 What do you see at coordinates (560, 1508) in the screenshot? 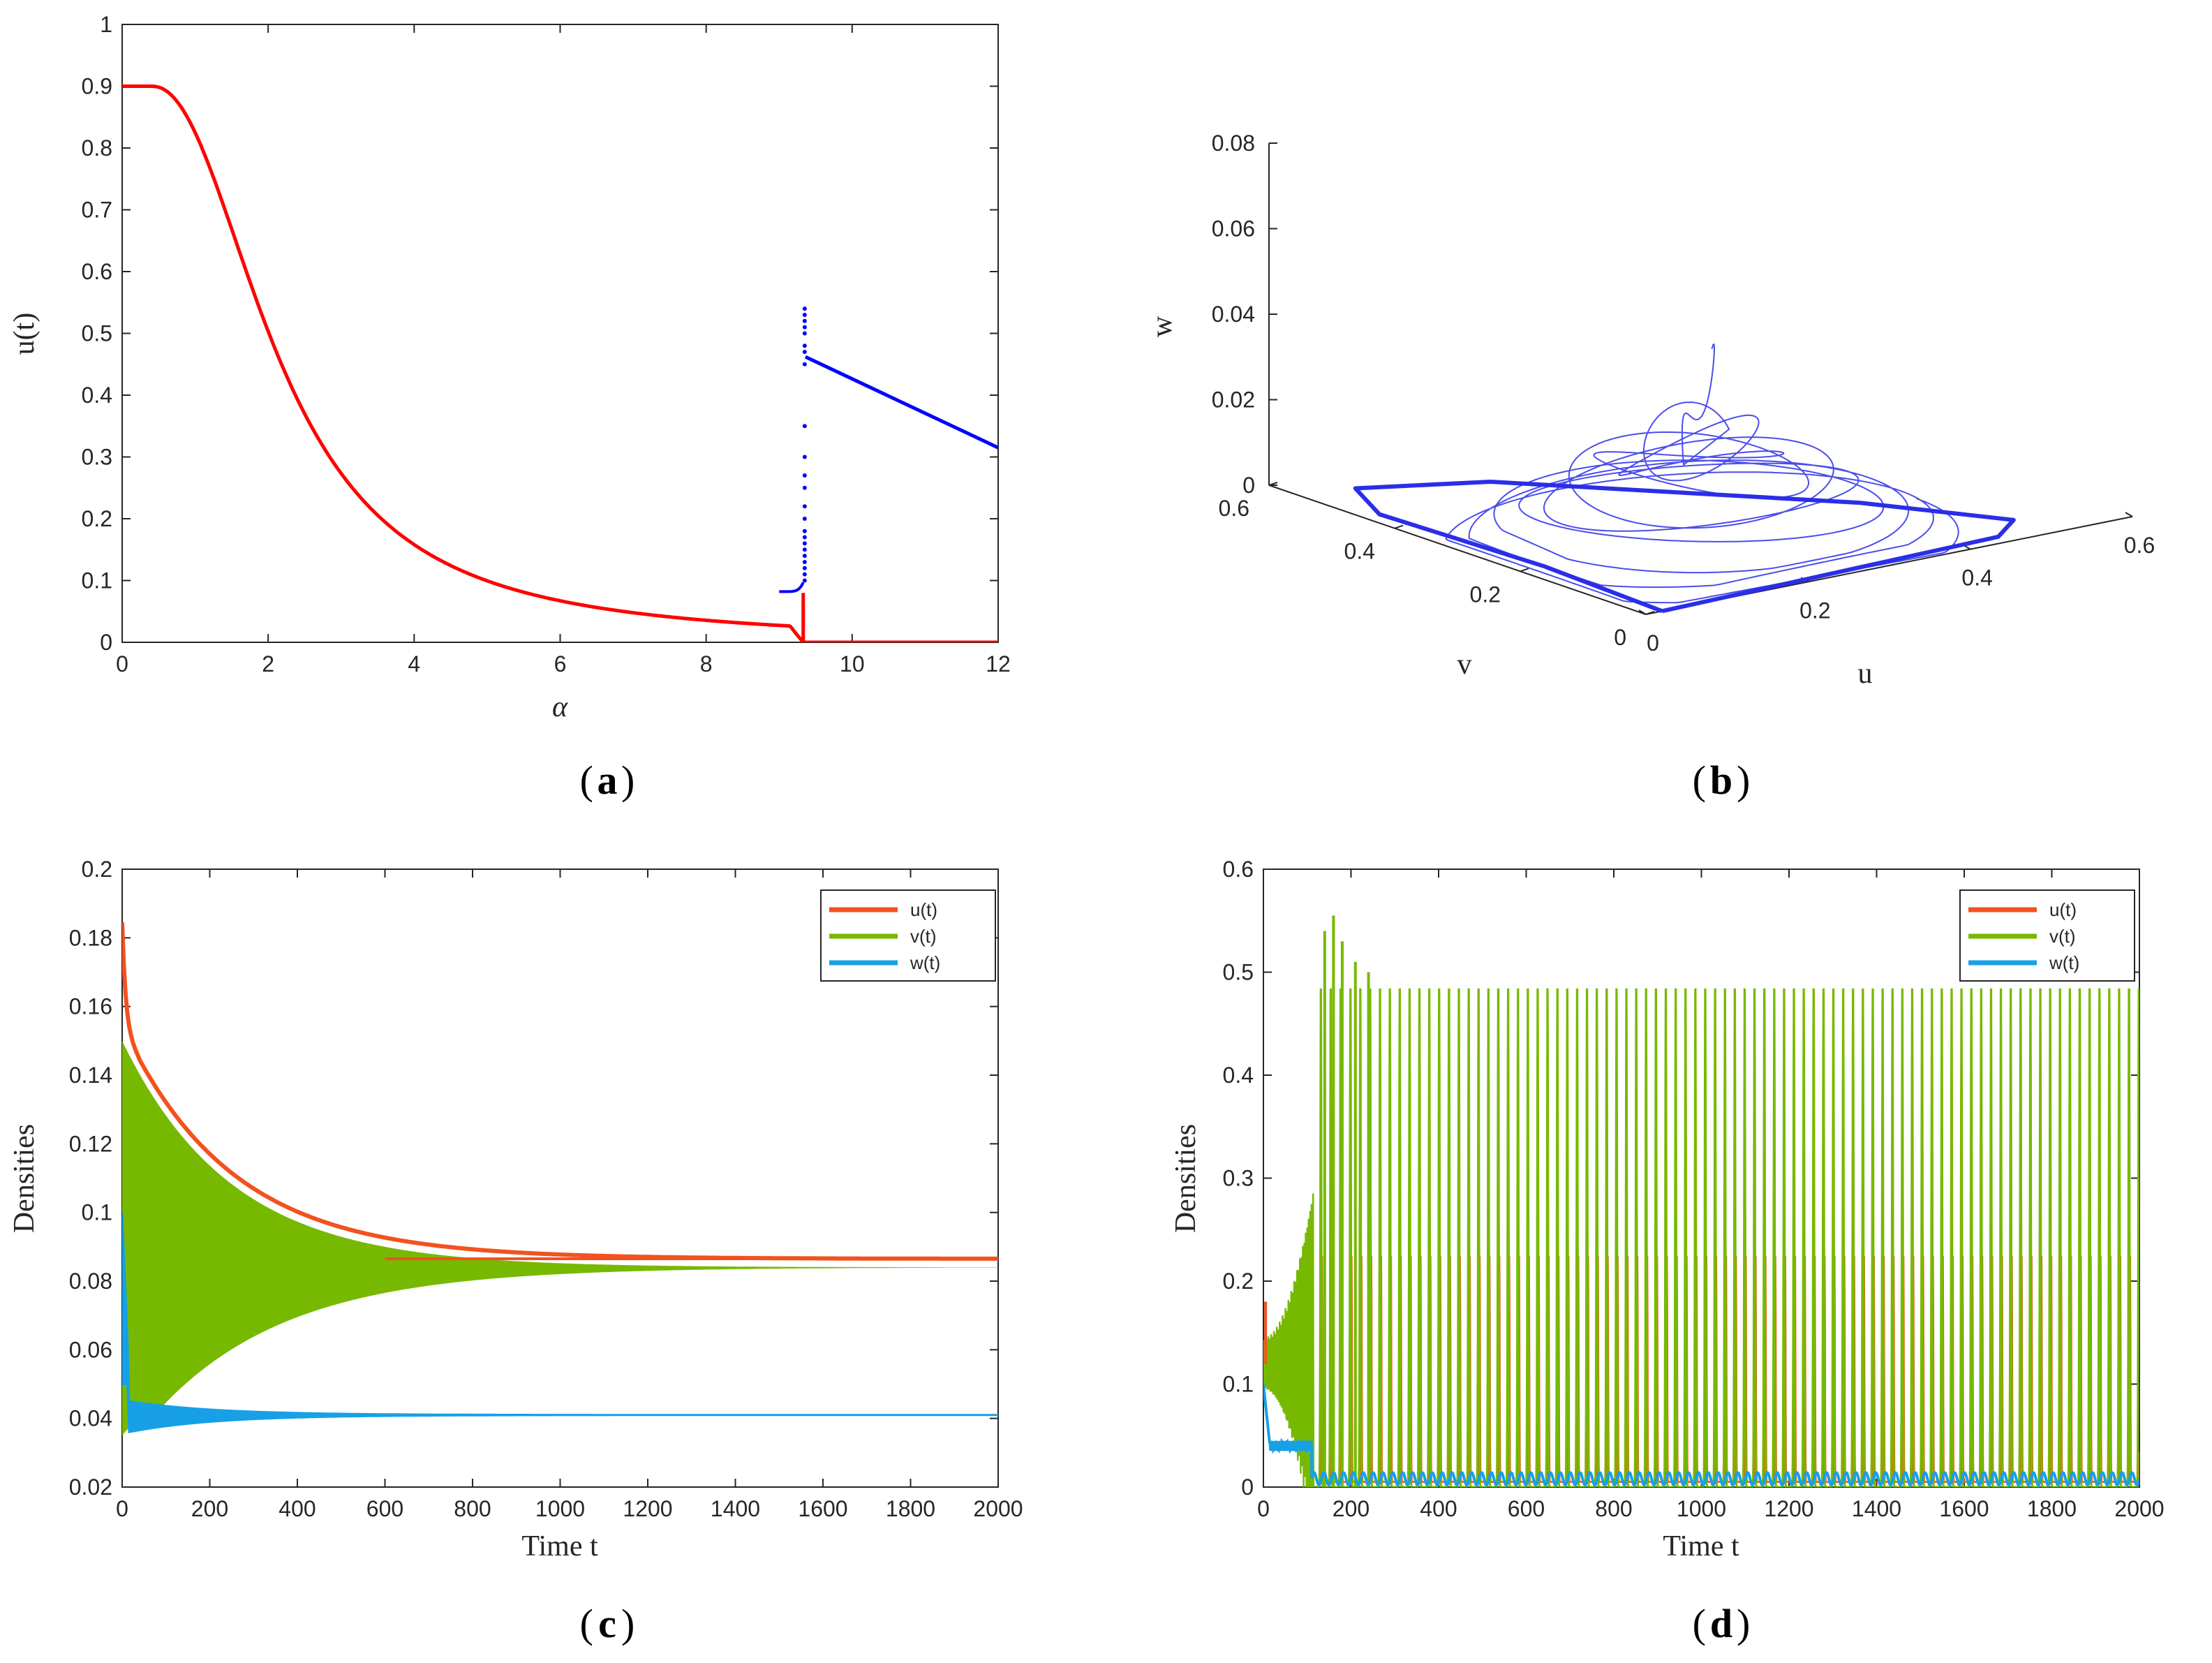
I see `panel-c-xtick-label: 1000` at bounding box center [560, 1508].